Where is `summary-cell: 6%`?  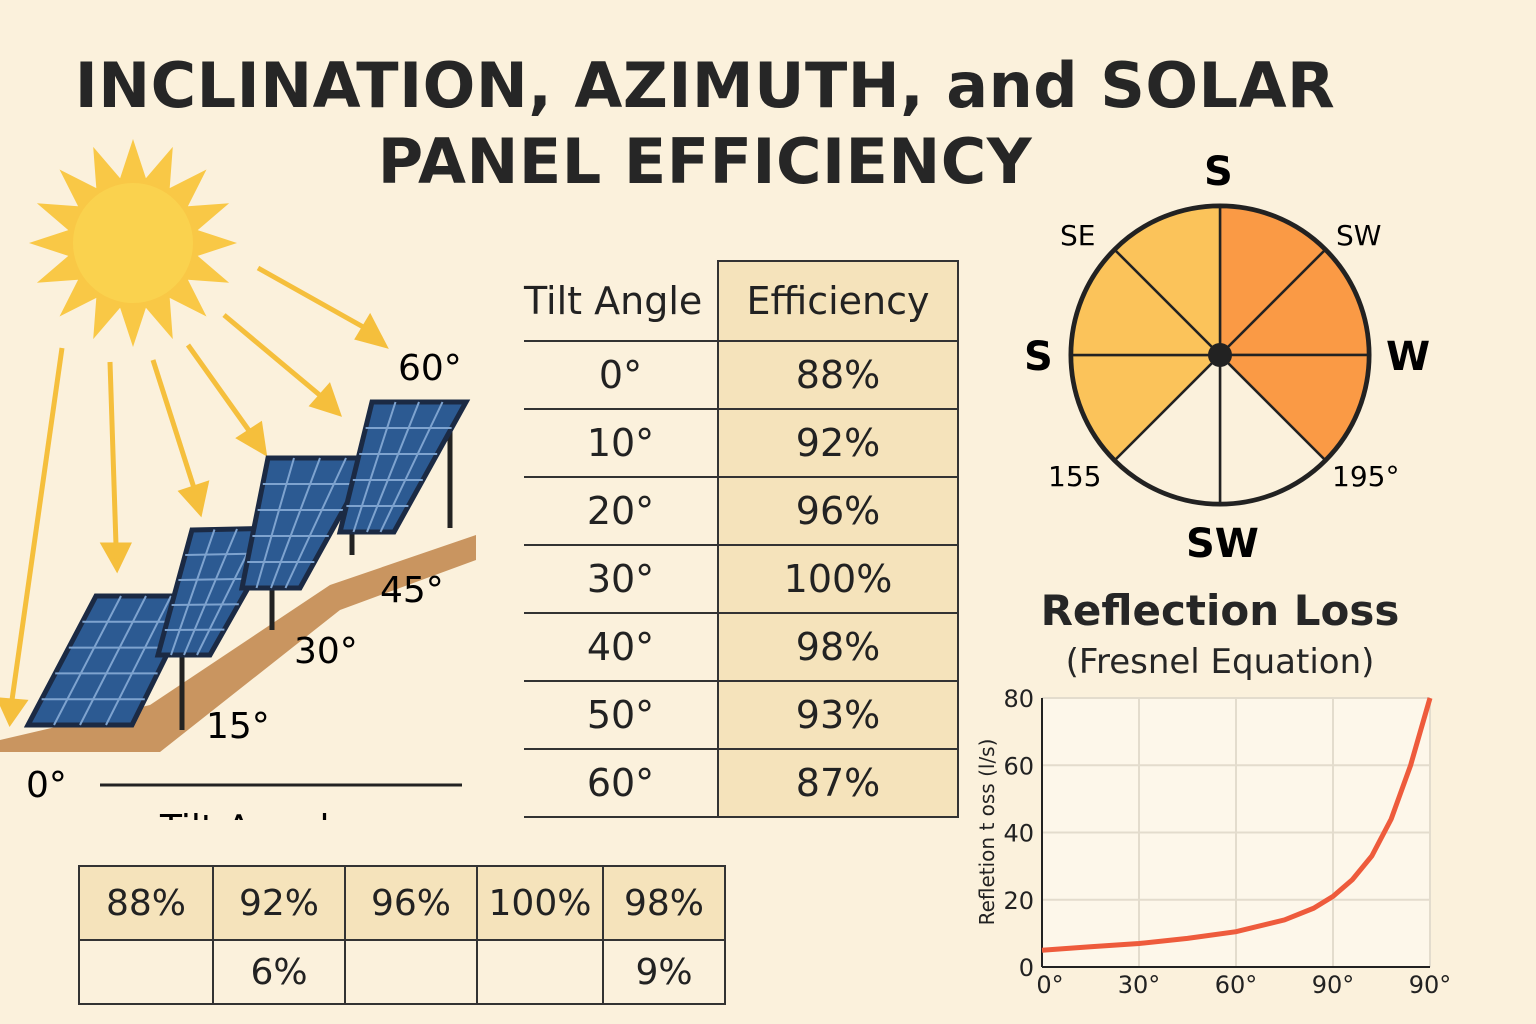 summary-cell: 6% is located at coordinates (279, 972).